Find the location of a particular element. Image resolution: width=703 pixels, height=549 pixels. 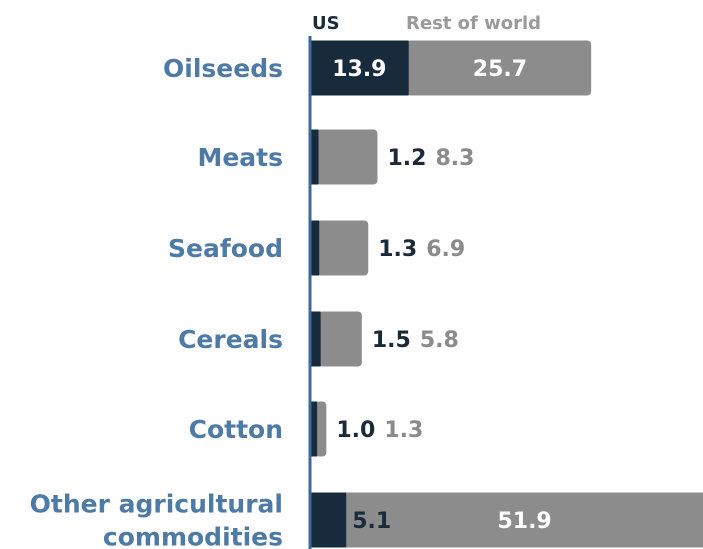

value-label-rest-of-world-cotton: 1.3 is located at coordinates (403, 430).